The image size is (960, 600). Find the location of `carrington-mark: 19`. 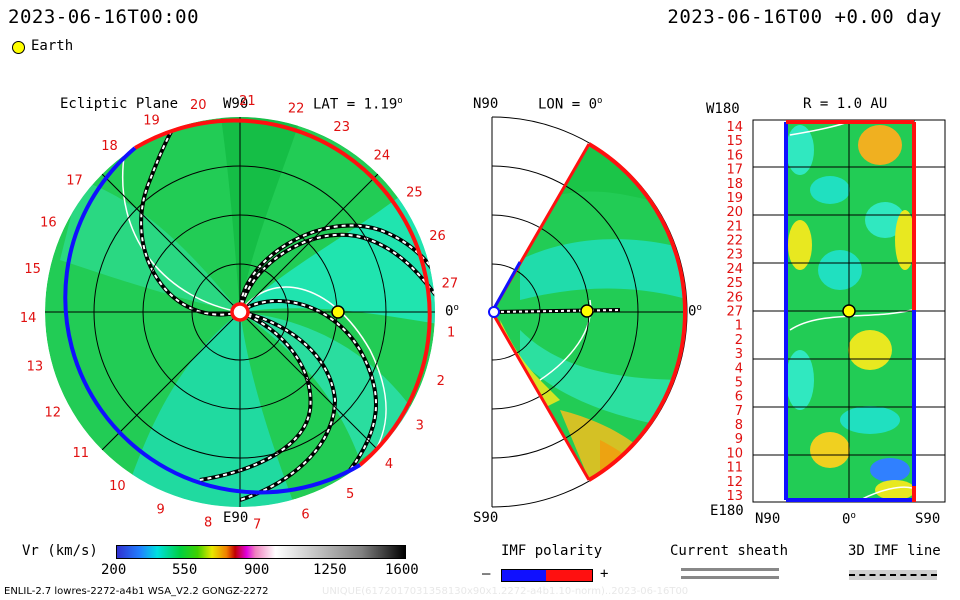

carrington-mark: 19 is located at coordinates (151, 120).